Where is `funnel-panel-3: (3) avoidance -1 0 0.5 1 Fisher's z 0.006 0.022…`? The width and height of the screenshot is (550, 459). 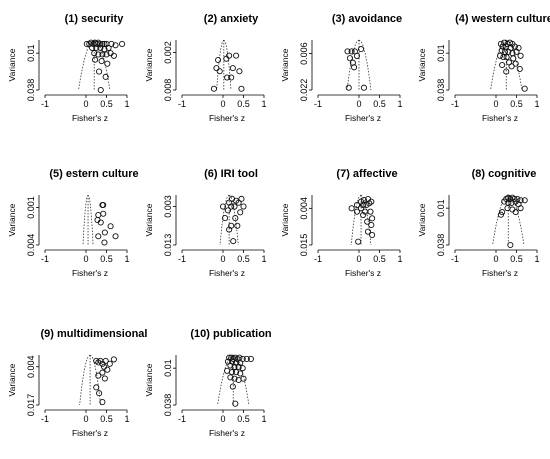
funnel-panel-3: (3) avoidance -1 0 0.5 1 Fisher's z 0.006 0.022… is located at coordinates (341, 68).